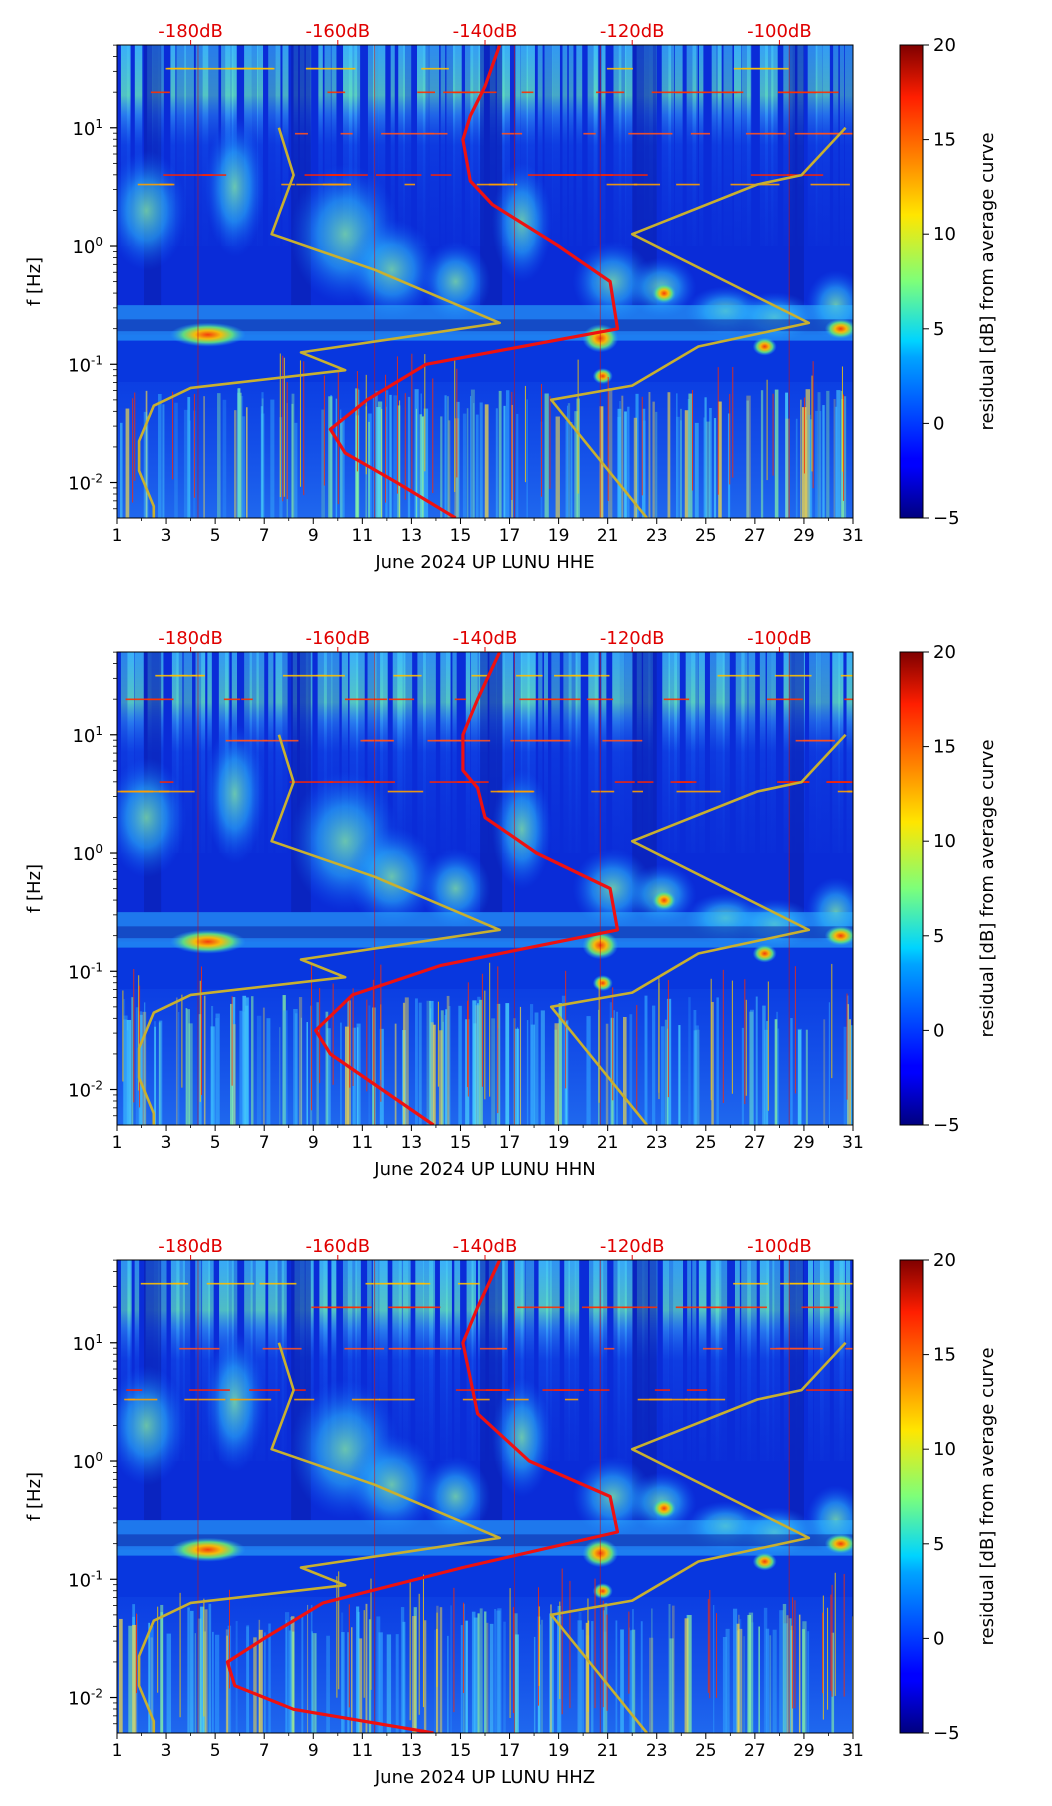  I want to click on x-axis-label: June 2024 UP LUNU HHE, so click(484, 562).